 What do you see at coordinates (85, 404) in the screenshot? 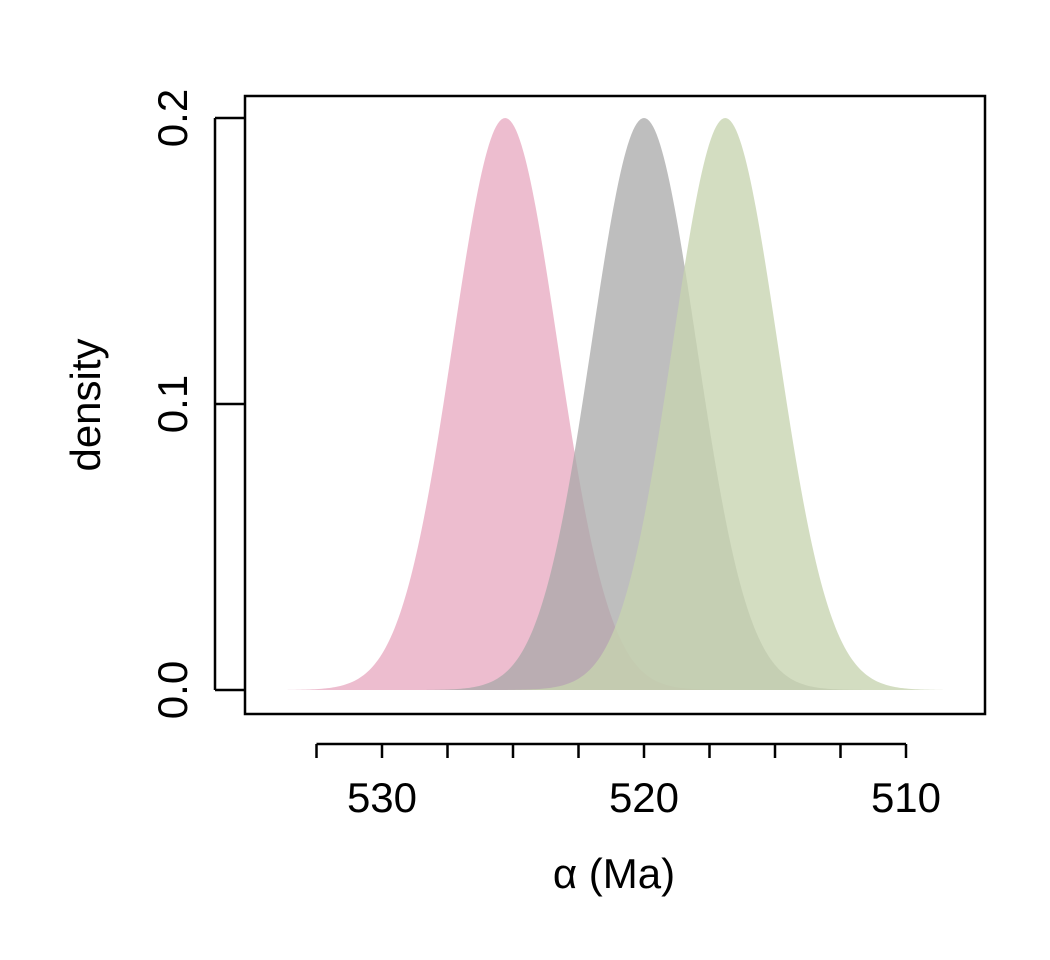
I see `y-axis-title: density` at bounding box center [85, 404].